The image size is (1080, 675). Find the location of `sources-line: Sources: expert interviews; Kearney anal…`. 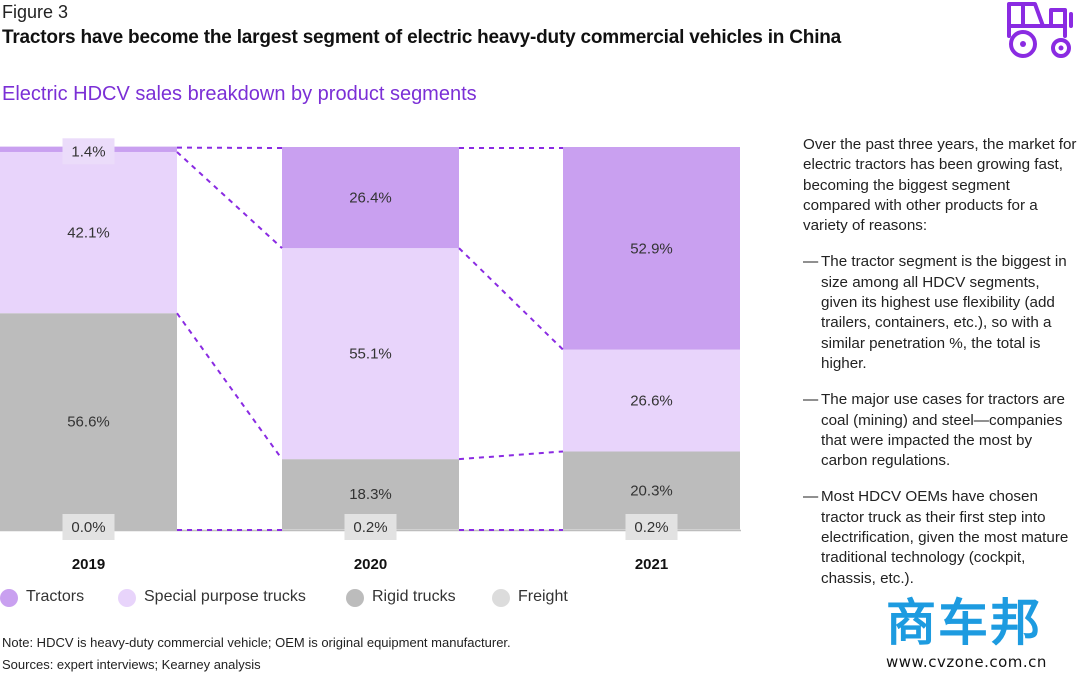

sources-line: Sources: expert interviews; Kearney anal… is located at coordinates (131, 664).